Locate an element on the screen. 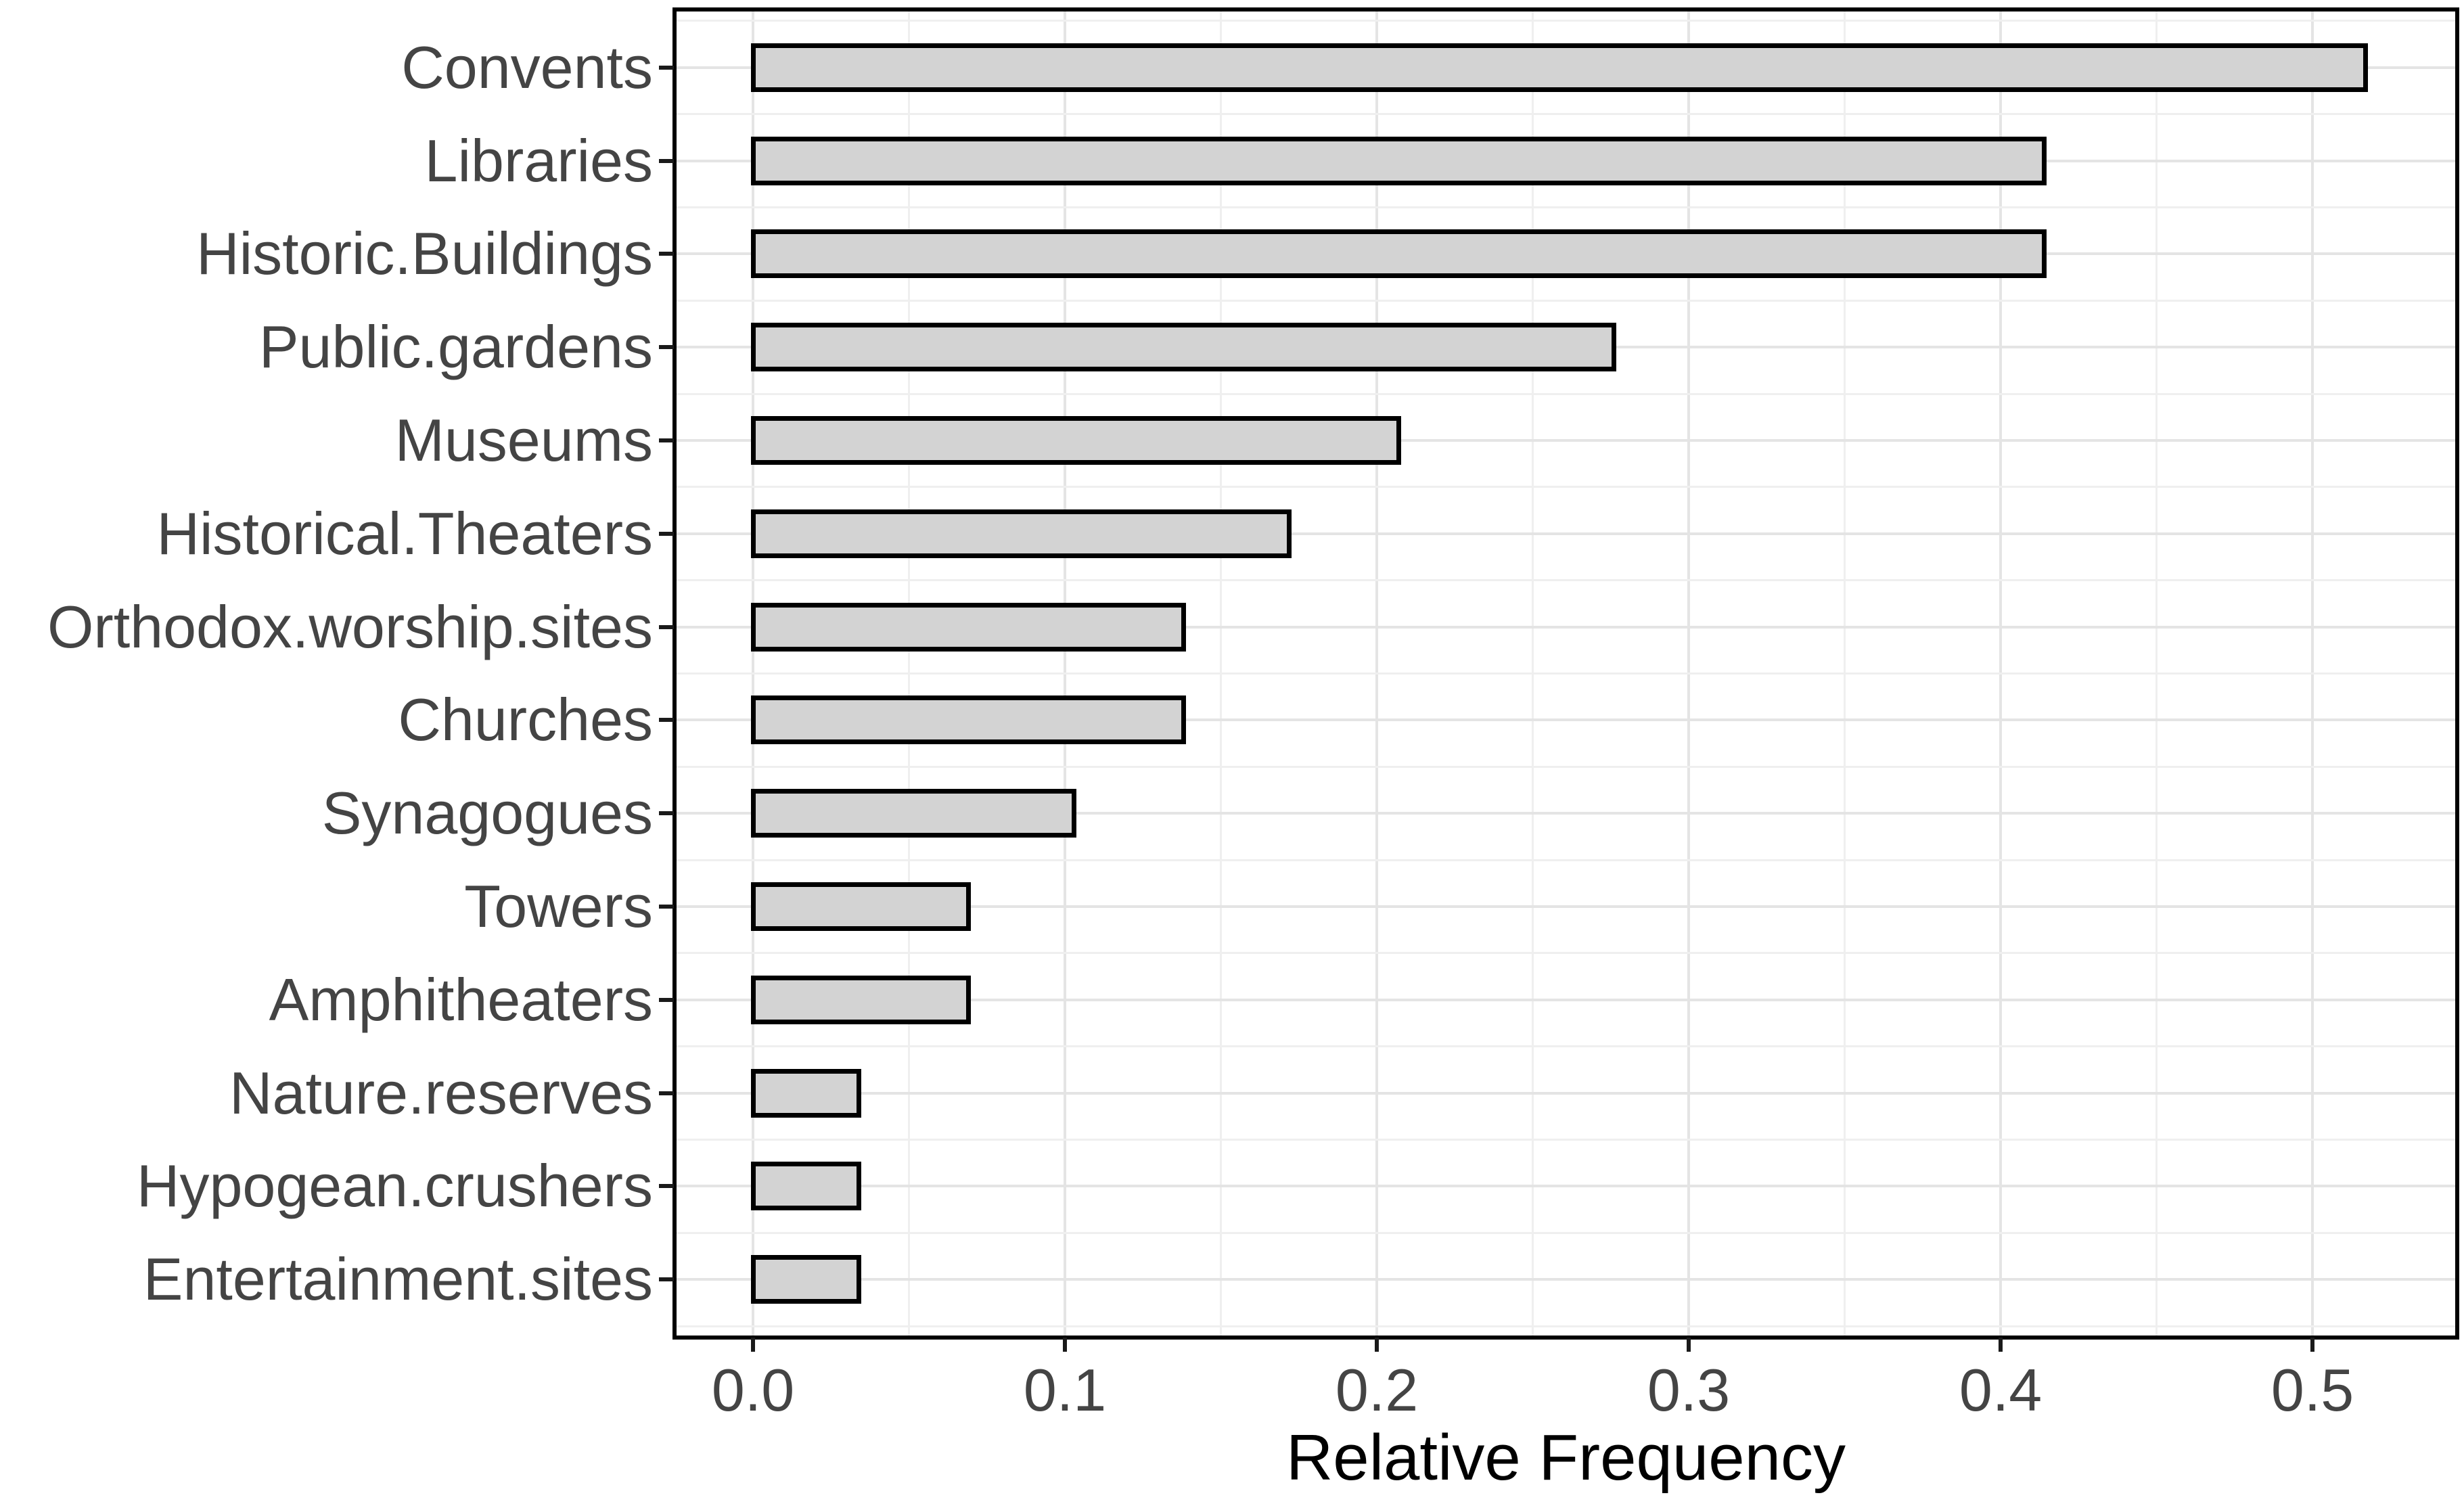 The image size is (2464, 1506). bar-synagogues is located at coordinates (913, 814).